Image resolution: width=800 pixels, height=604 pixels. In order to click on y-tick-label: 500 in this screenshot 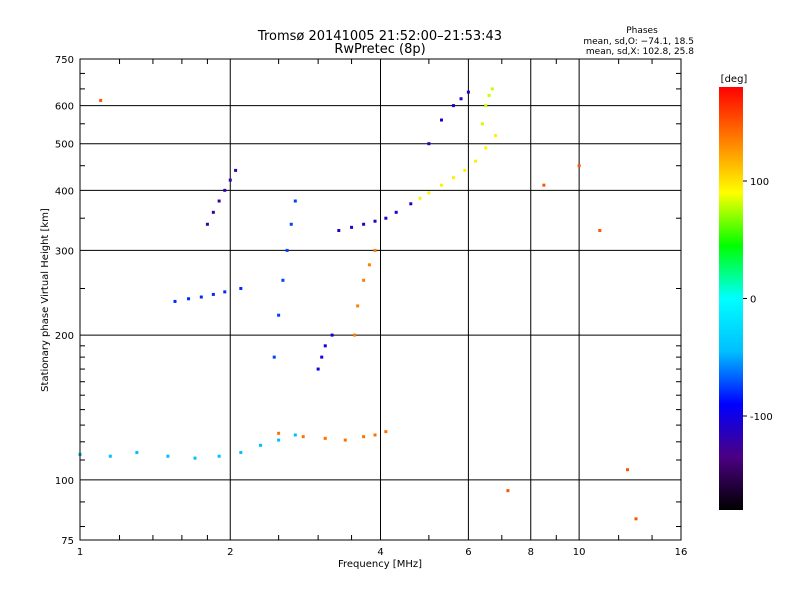, I will do `click(64, 145)`.